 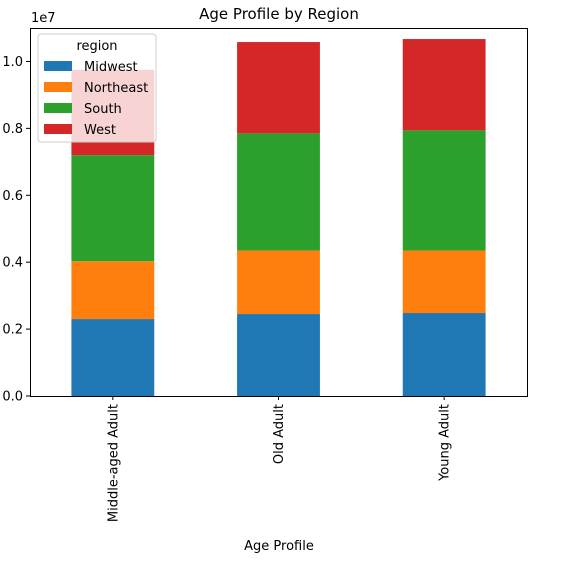 I want to click on y-tick-label: 0.8, so click(x=12, y=129).